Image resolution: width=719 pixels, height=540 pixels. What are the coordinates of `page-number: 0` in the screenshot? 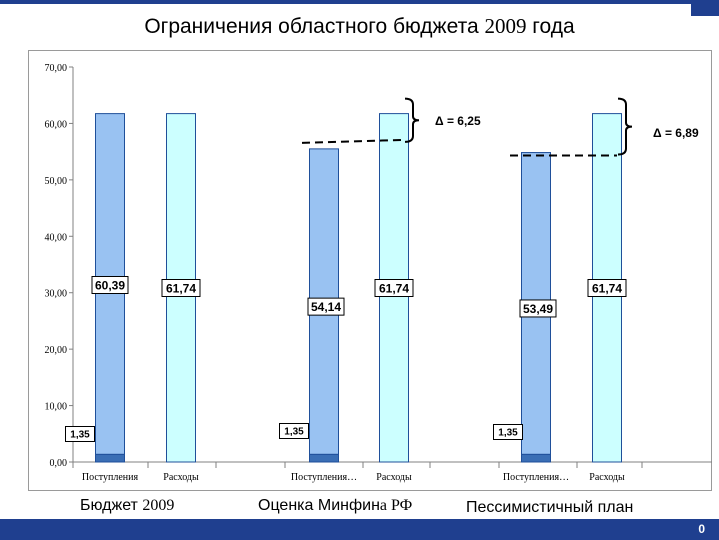 It's located at (701, 529).